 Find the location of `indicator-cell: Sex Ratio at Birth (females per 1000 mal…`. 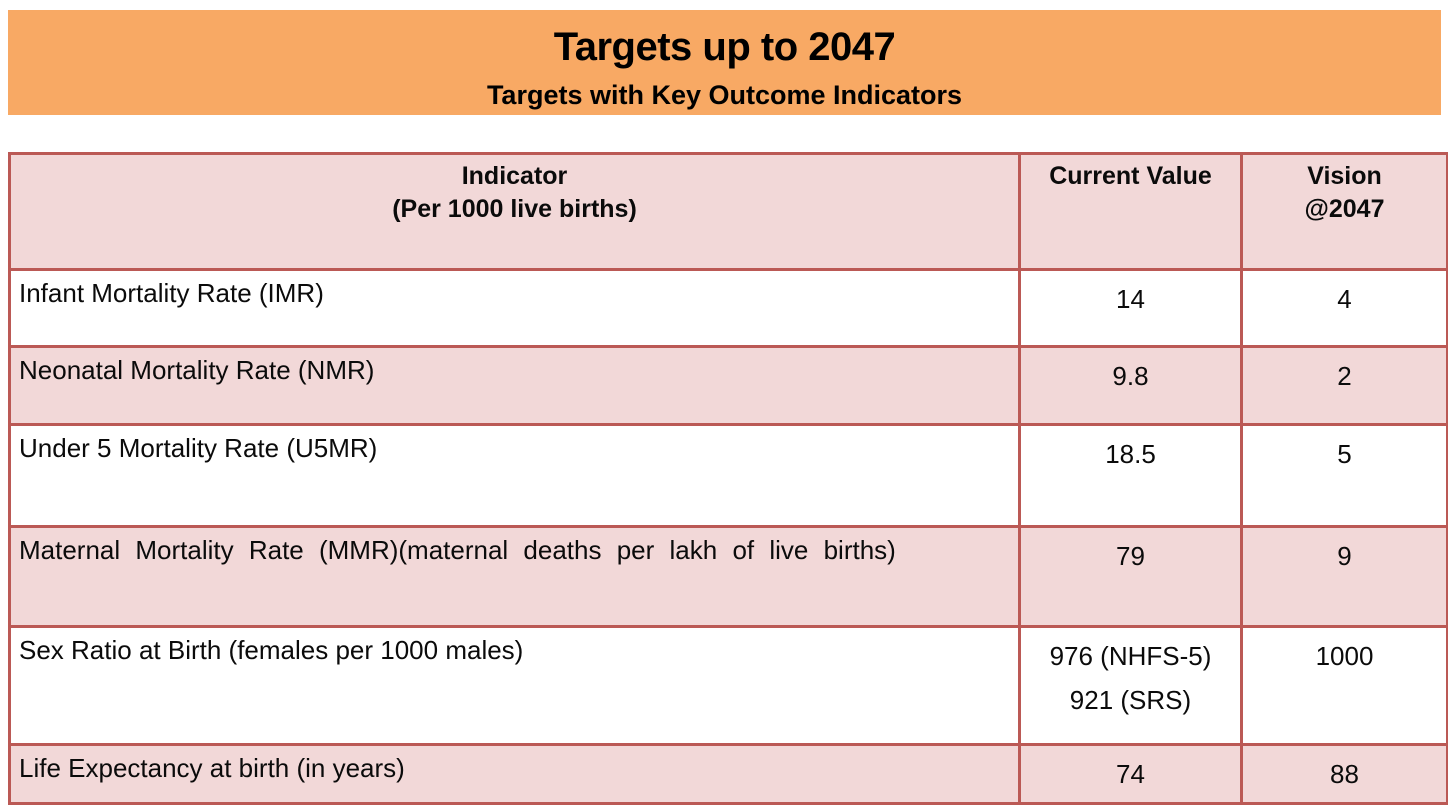

indicator-cell: Sex Ratio at Birth (females per 1000 mal… is located at coordinates (514, 685).